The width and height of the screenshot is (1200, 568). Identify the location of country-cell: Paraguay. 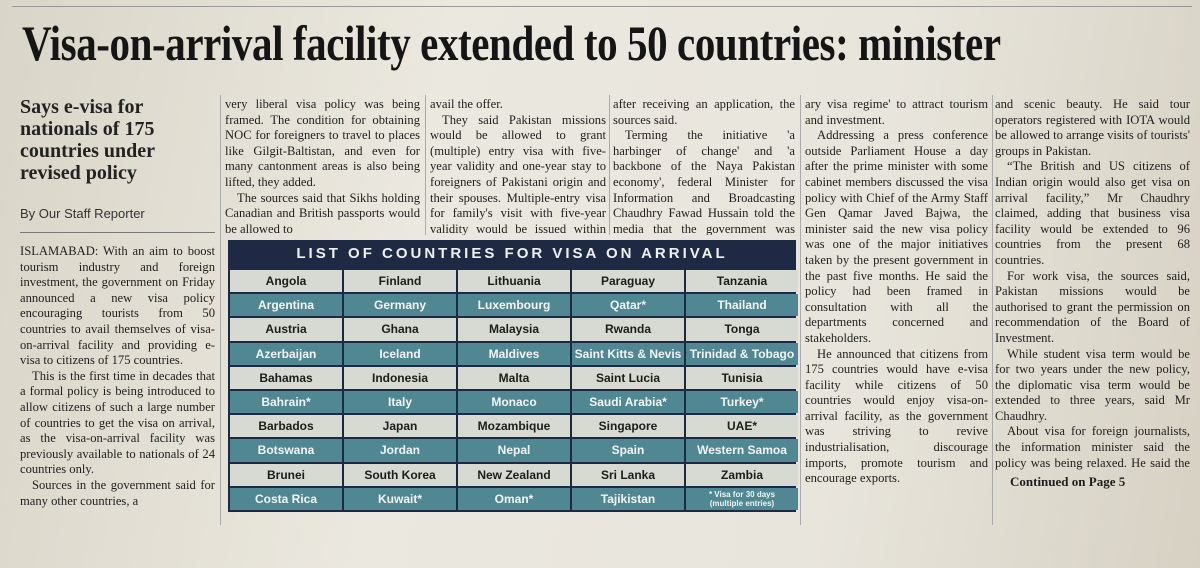
(628, 281).